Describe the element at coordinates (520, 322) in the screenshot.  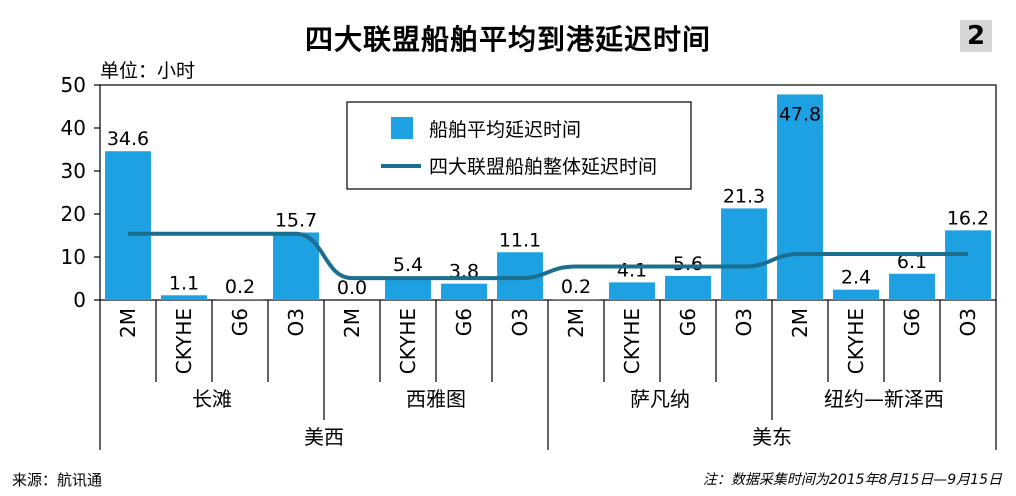
I see `category-label-7: O3` at that location.